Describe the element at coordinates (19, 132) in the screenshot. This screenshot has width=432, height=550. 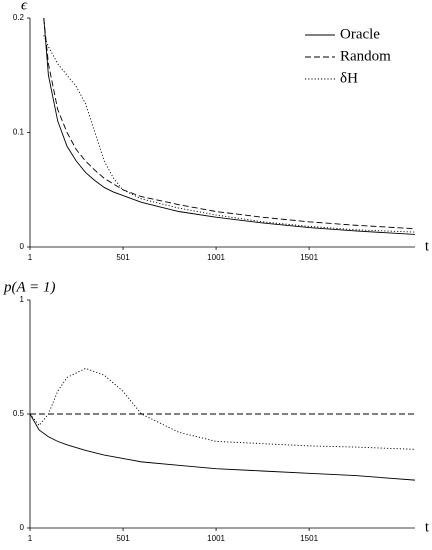
I see `y-tick-label: 0.1` at that location.